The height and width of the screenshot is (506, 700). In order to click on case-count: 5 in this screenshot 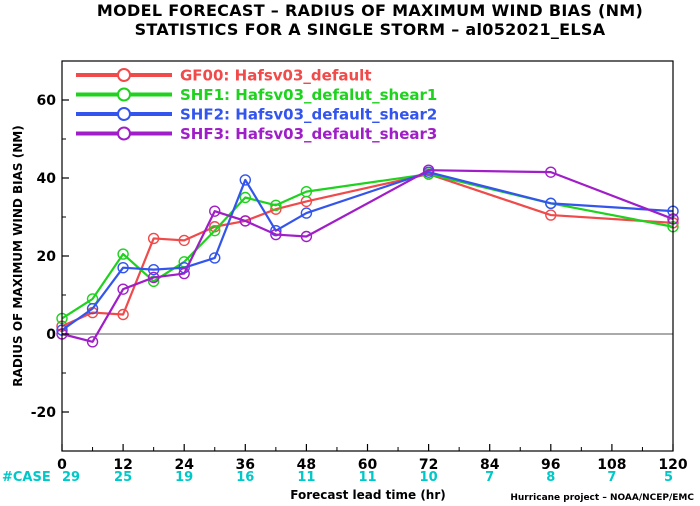, I will do `click(668, 477)`.